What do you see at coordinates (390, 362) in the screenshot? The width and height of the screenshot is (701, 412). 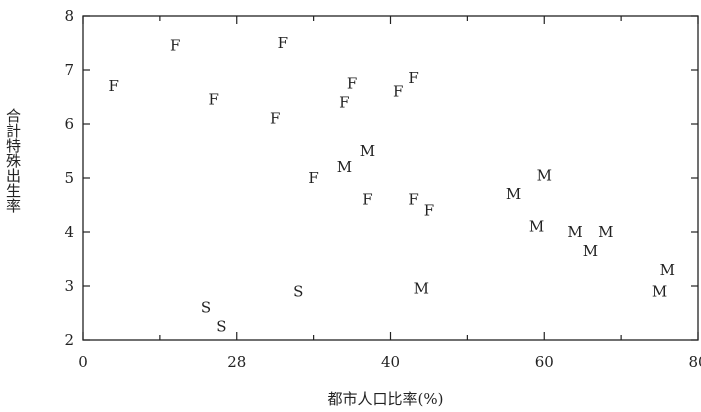 I see `x-tick-label: 40` at bounding box center [390, 362].